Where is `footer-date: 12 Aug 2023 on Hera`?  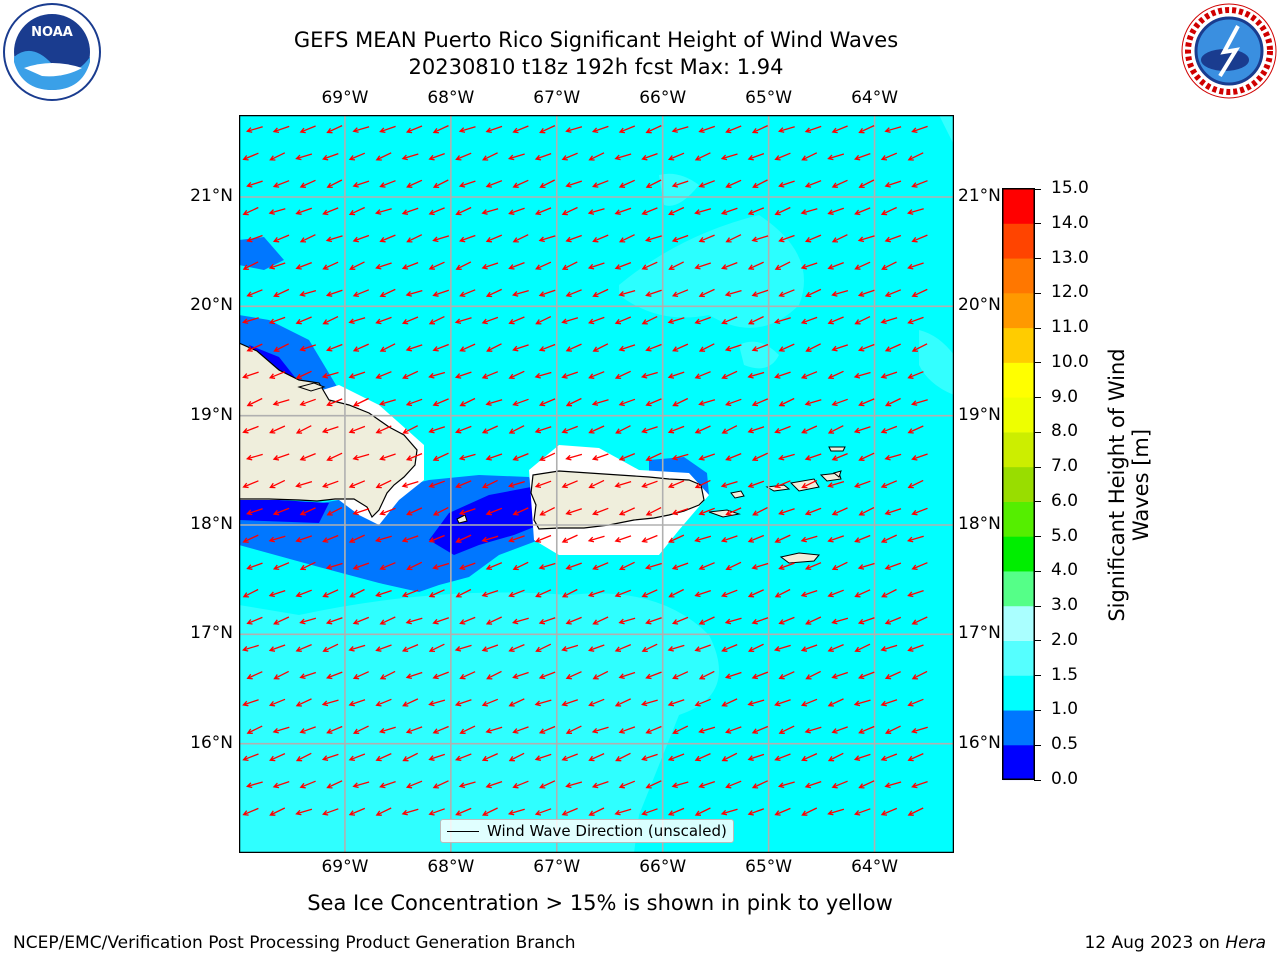 footer-date: 12 Aug 2023 on Hera is located at coordinates (1175, 943).